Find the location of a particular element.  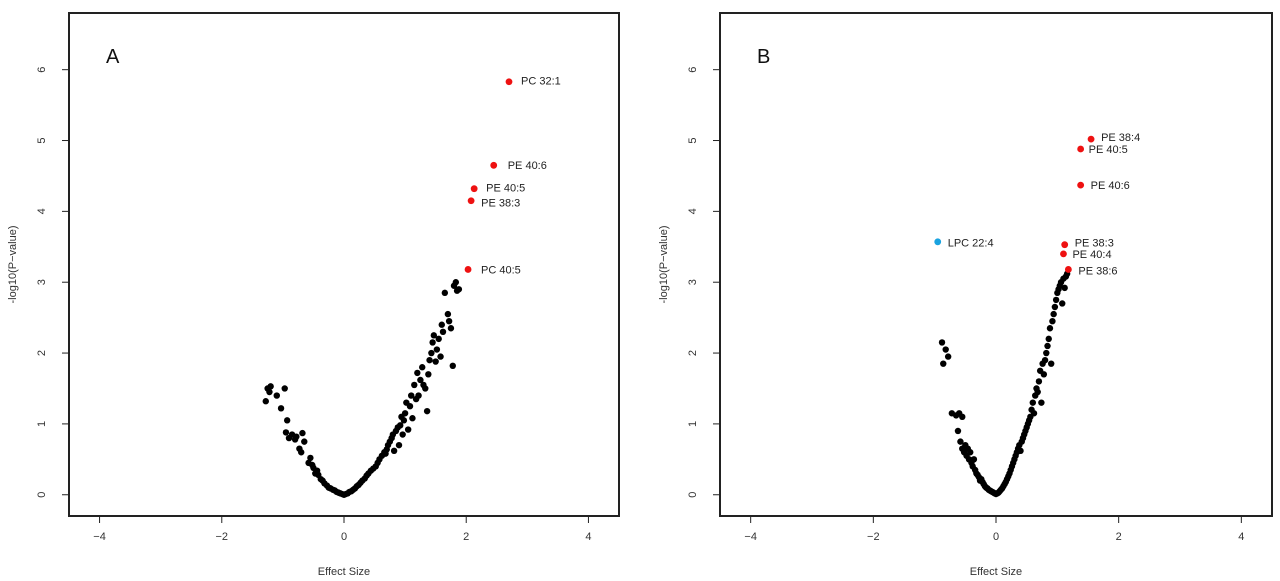

panel-letter: A is located at coordinates (113, 57).